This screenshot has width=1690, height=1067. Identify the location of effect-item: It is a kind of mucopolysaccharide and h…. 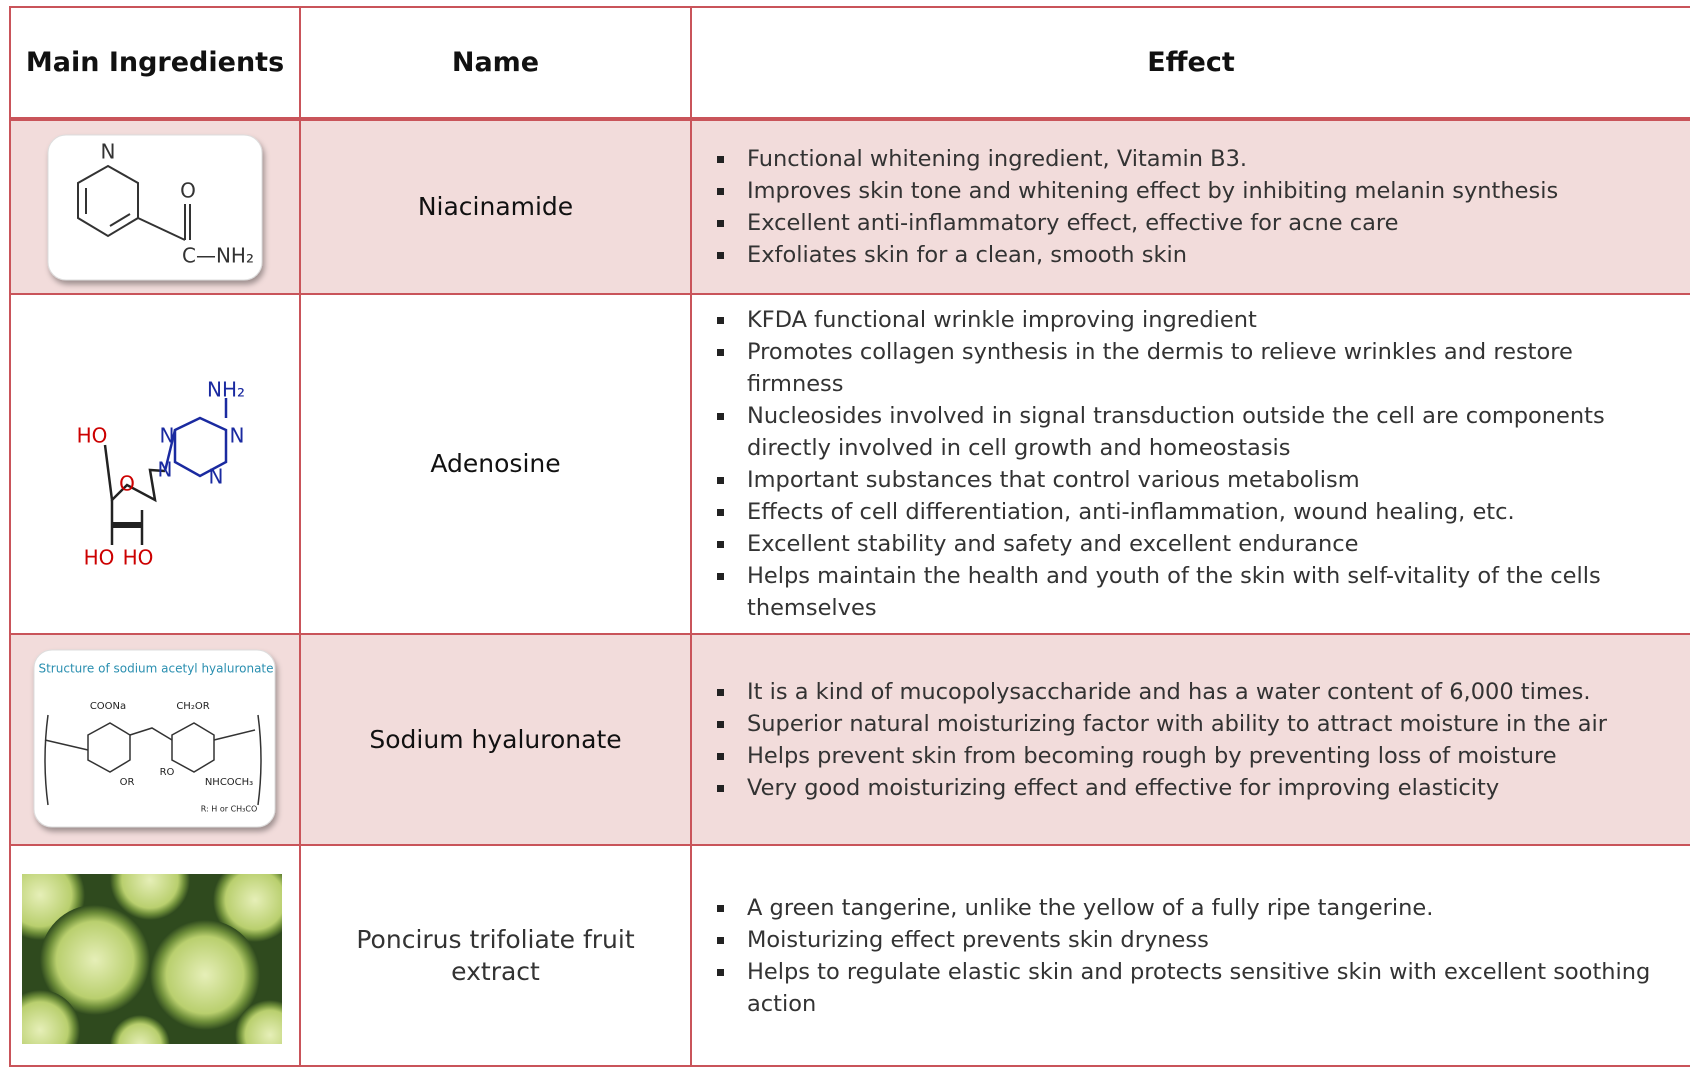
(1193, 692).